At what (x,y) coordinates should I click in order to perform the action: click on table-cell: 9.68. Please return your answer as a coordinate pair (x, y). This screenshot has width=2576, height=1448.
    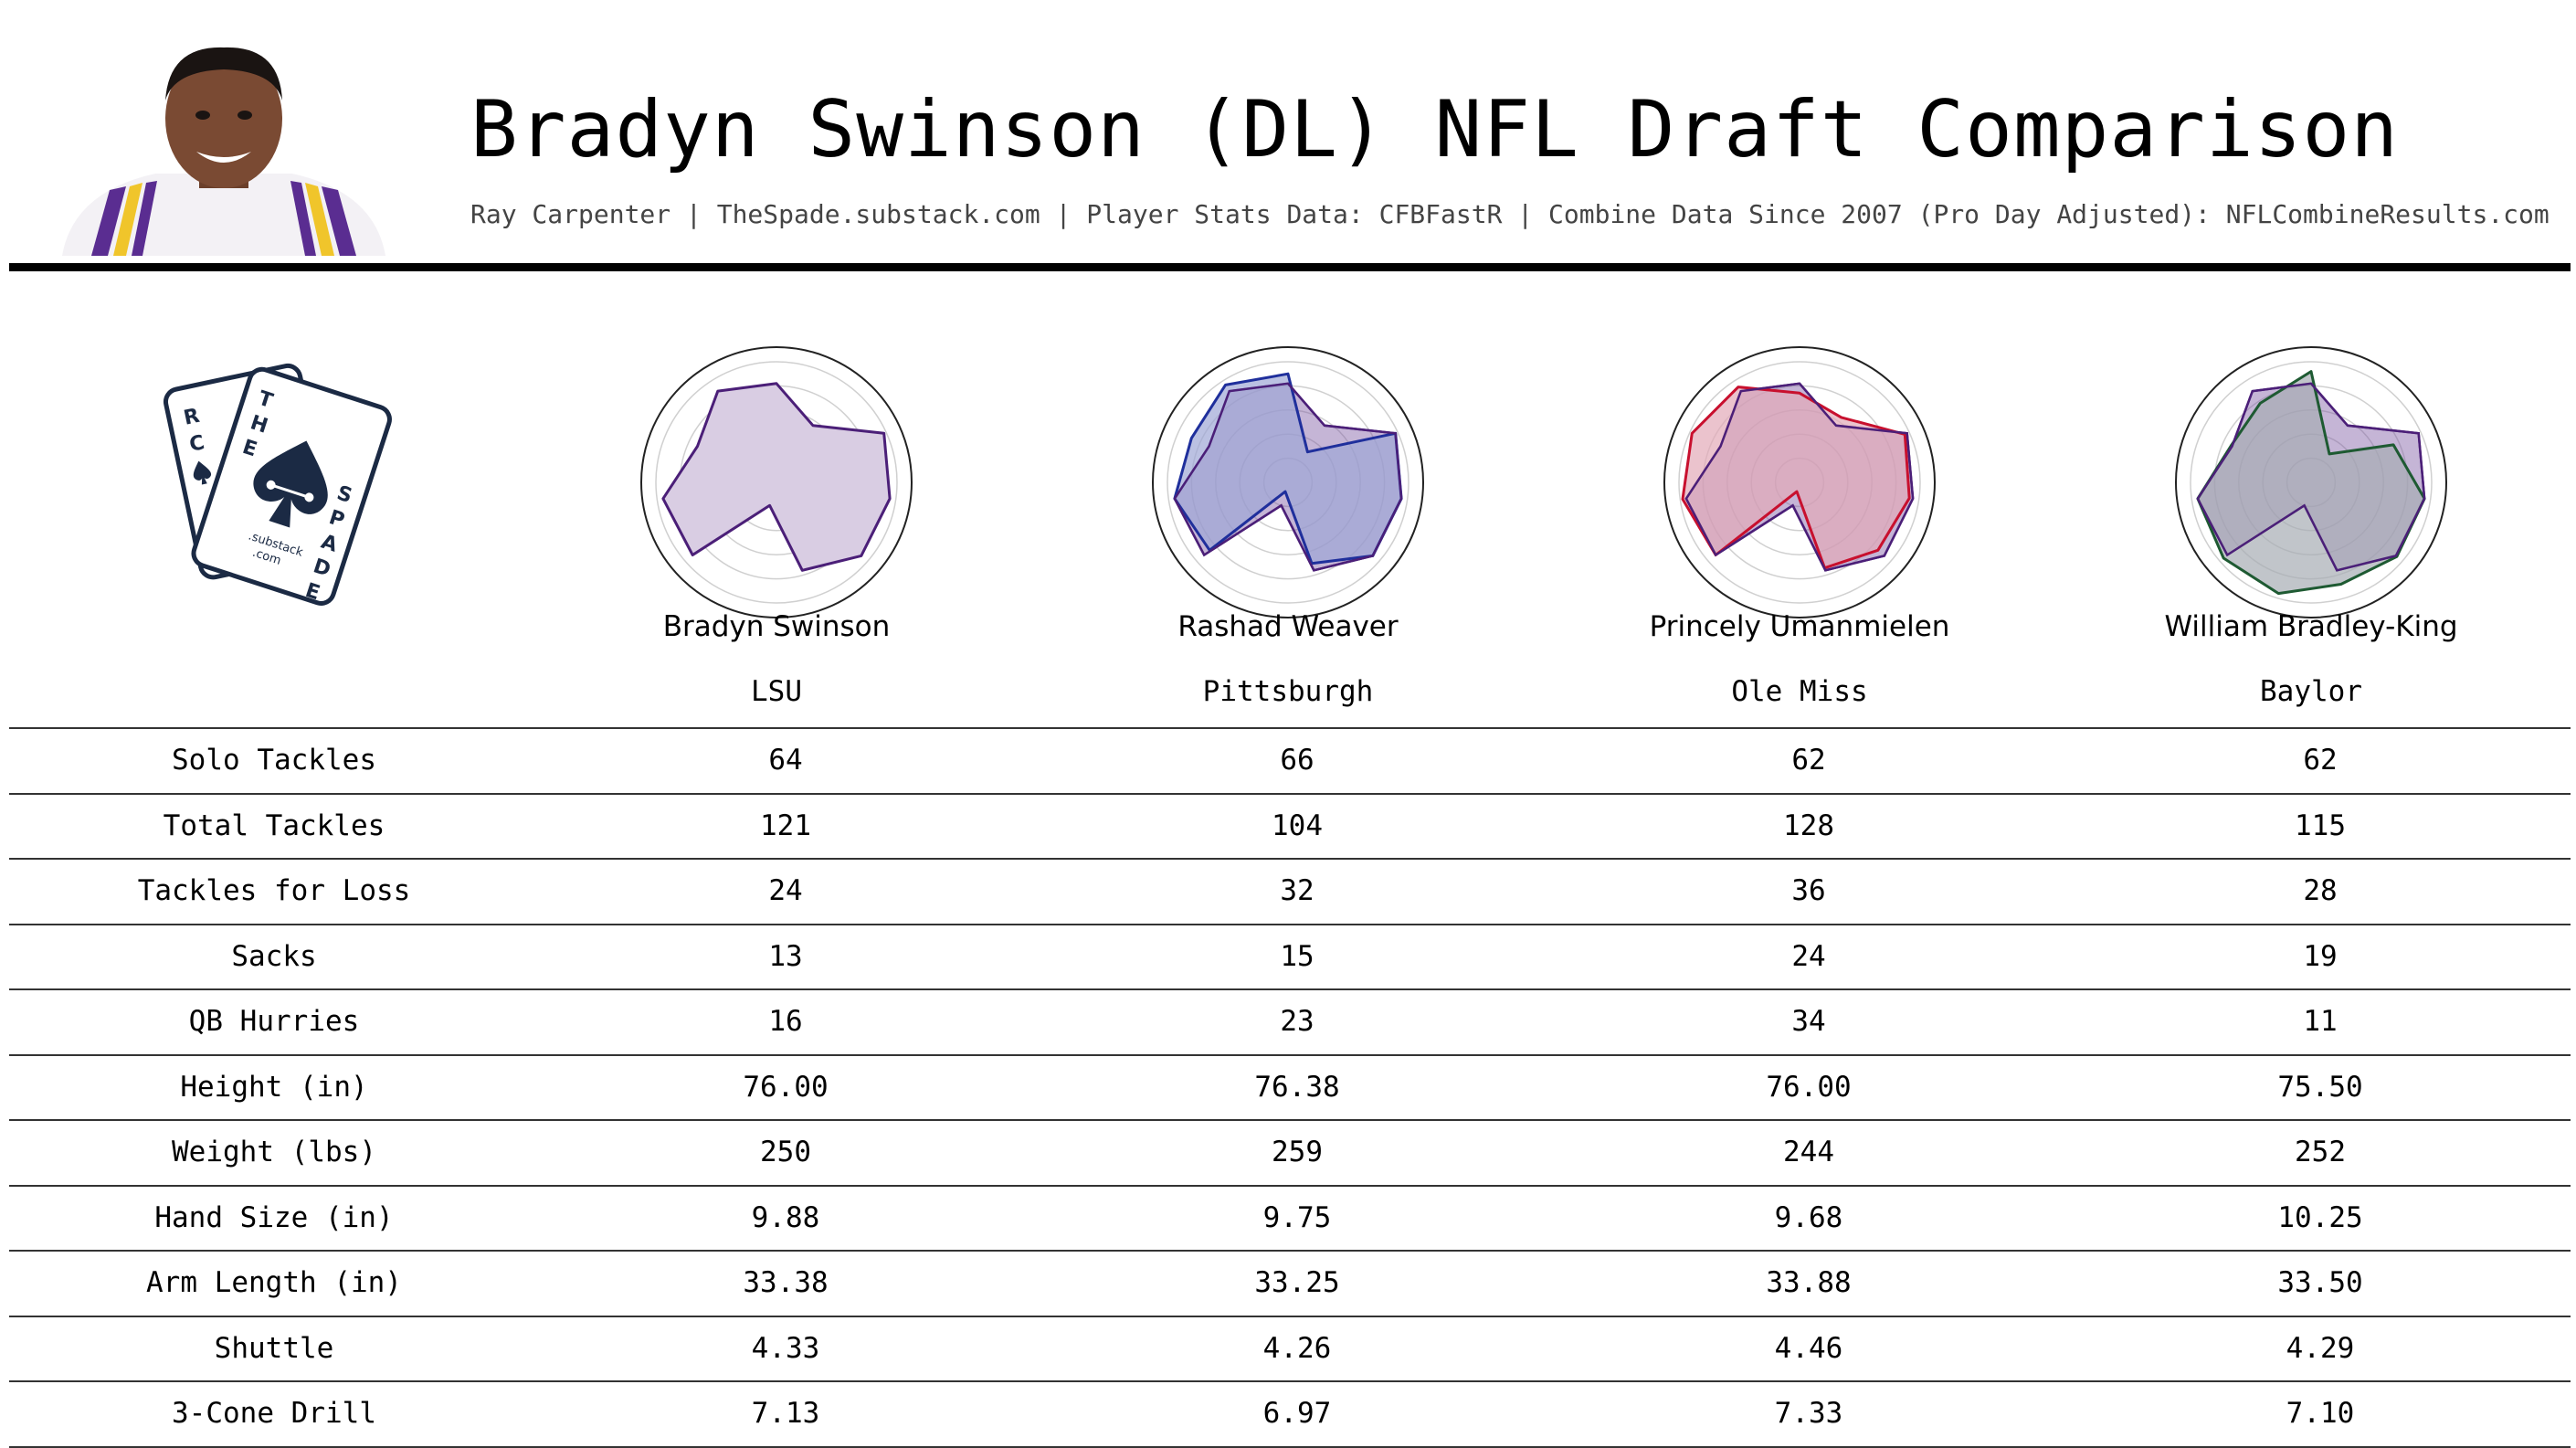
    Looking at the image, I should click on (1808, 1217).